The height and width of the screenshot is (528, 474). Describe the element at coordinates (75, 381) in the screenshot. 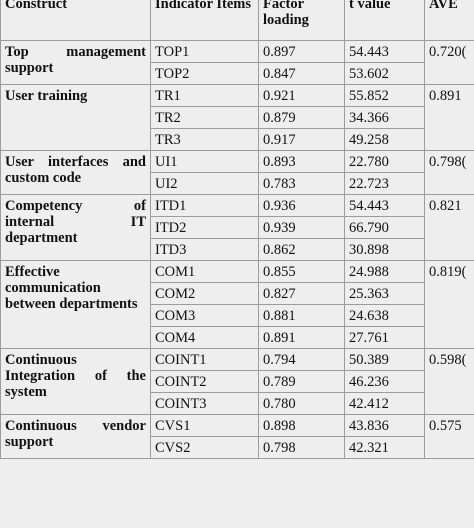

I see `construct-cell: Continuous Integration of the system` at that location.